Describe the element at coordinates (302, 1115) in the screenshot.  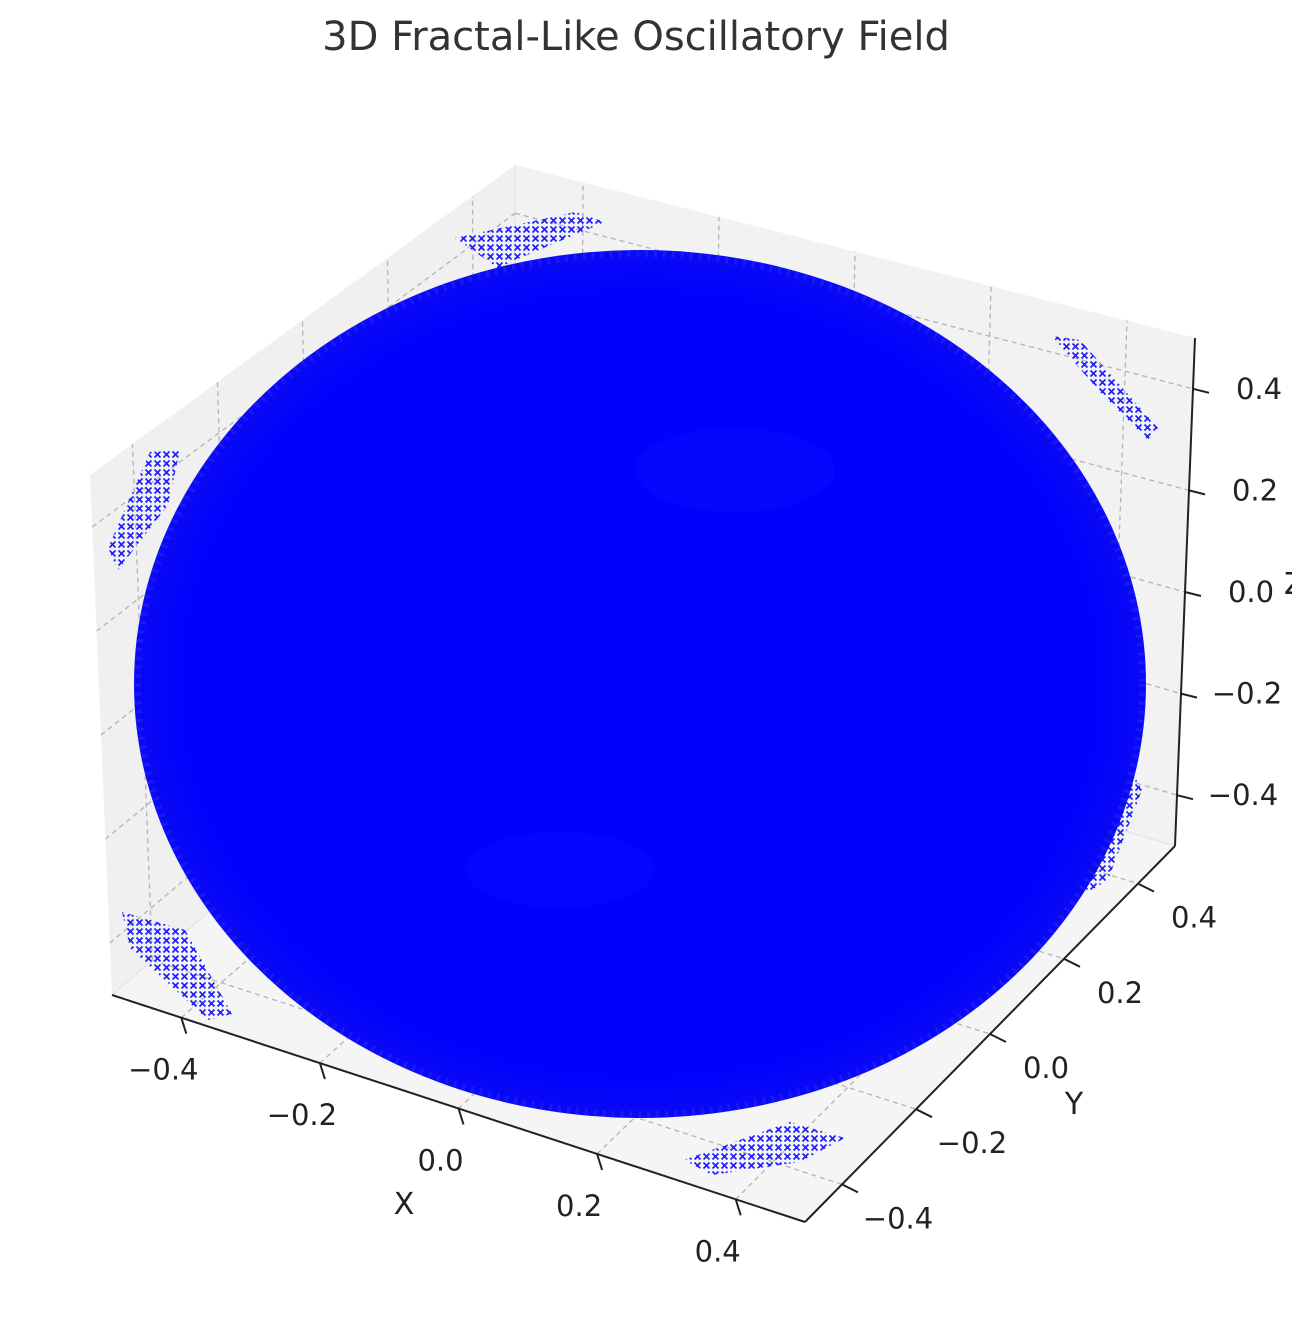
I see `x-axis-tick-label: −0.2` at that location.